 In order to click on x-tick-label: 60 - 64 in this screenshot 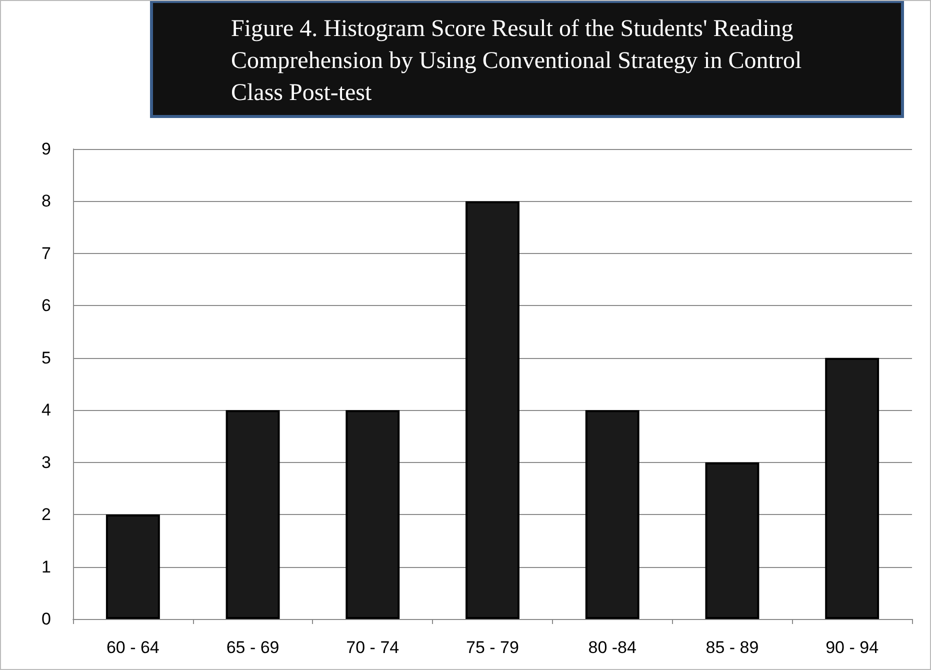, I will do `click(133, 647)`.